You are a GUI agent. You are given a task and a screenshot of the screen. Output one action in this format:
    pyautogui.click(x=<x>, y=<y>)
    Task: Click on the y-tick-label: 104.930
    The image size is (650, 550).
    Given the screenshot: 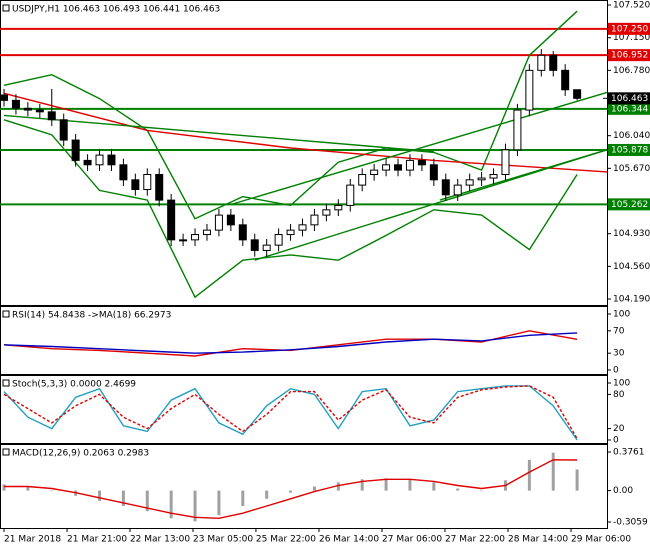 What is the action you would take?
    pyautogui.click(x=631, y=234)
    